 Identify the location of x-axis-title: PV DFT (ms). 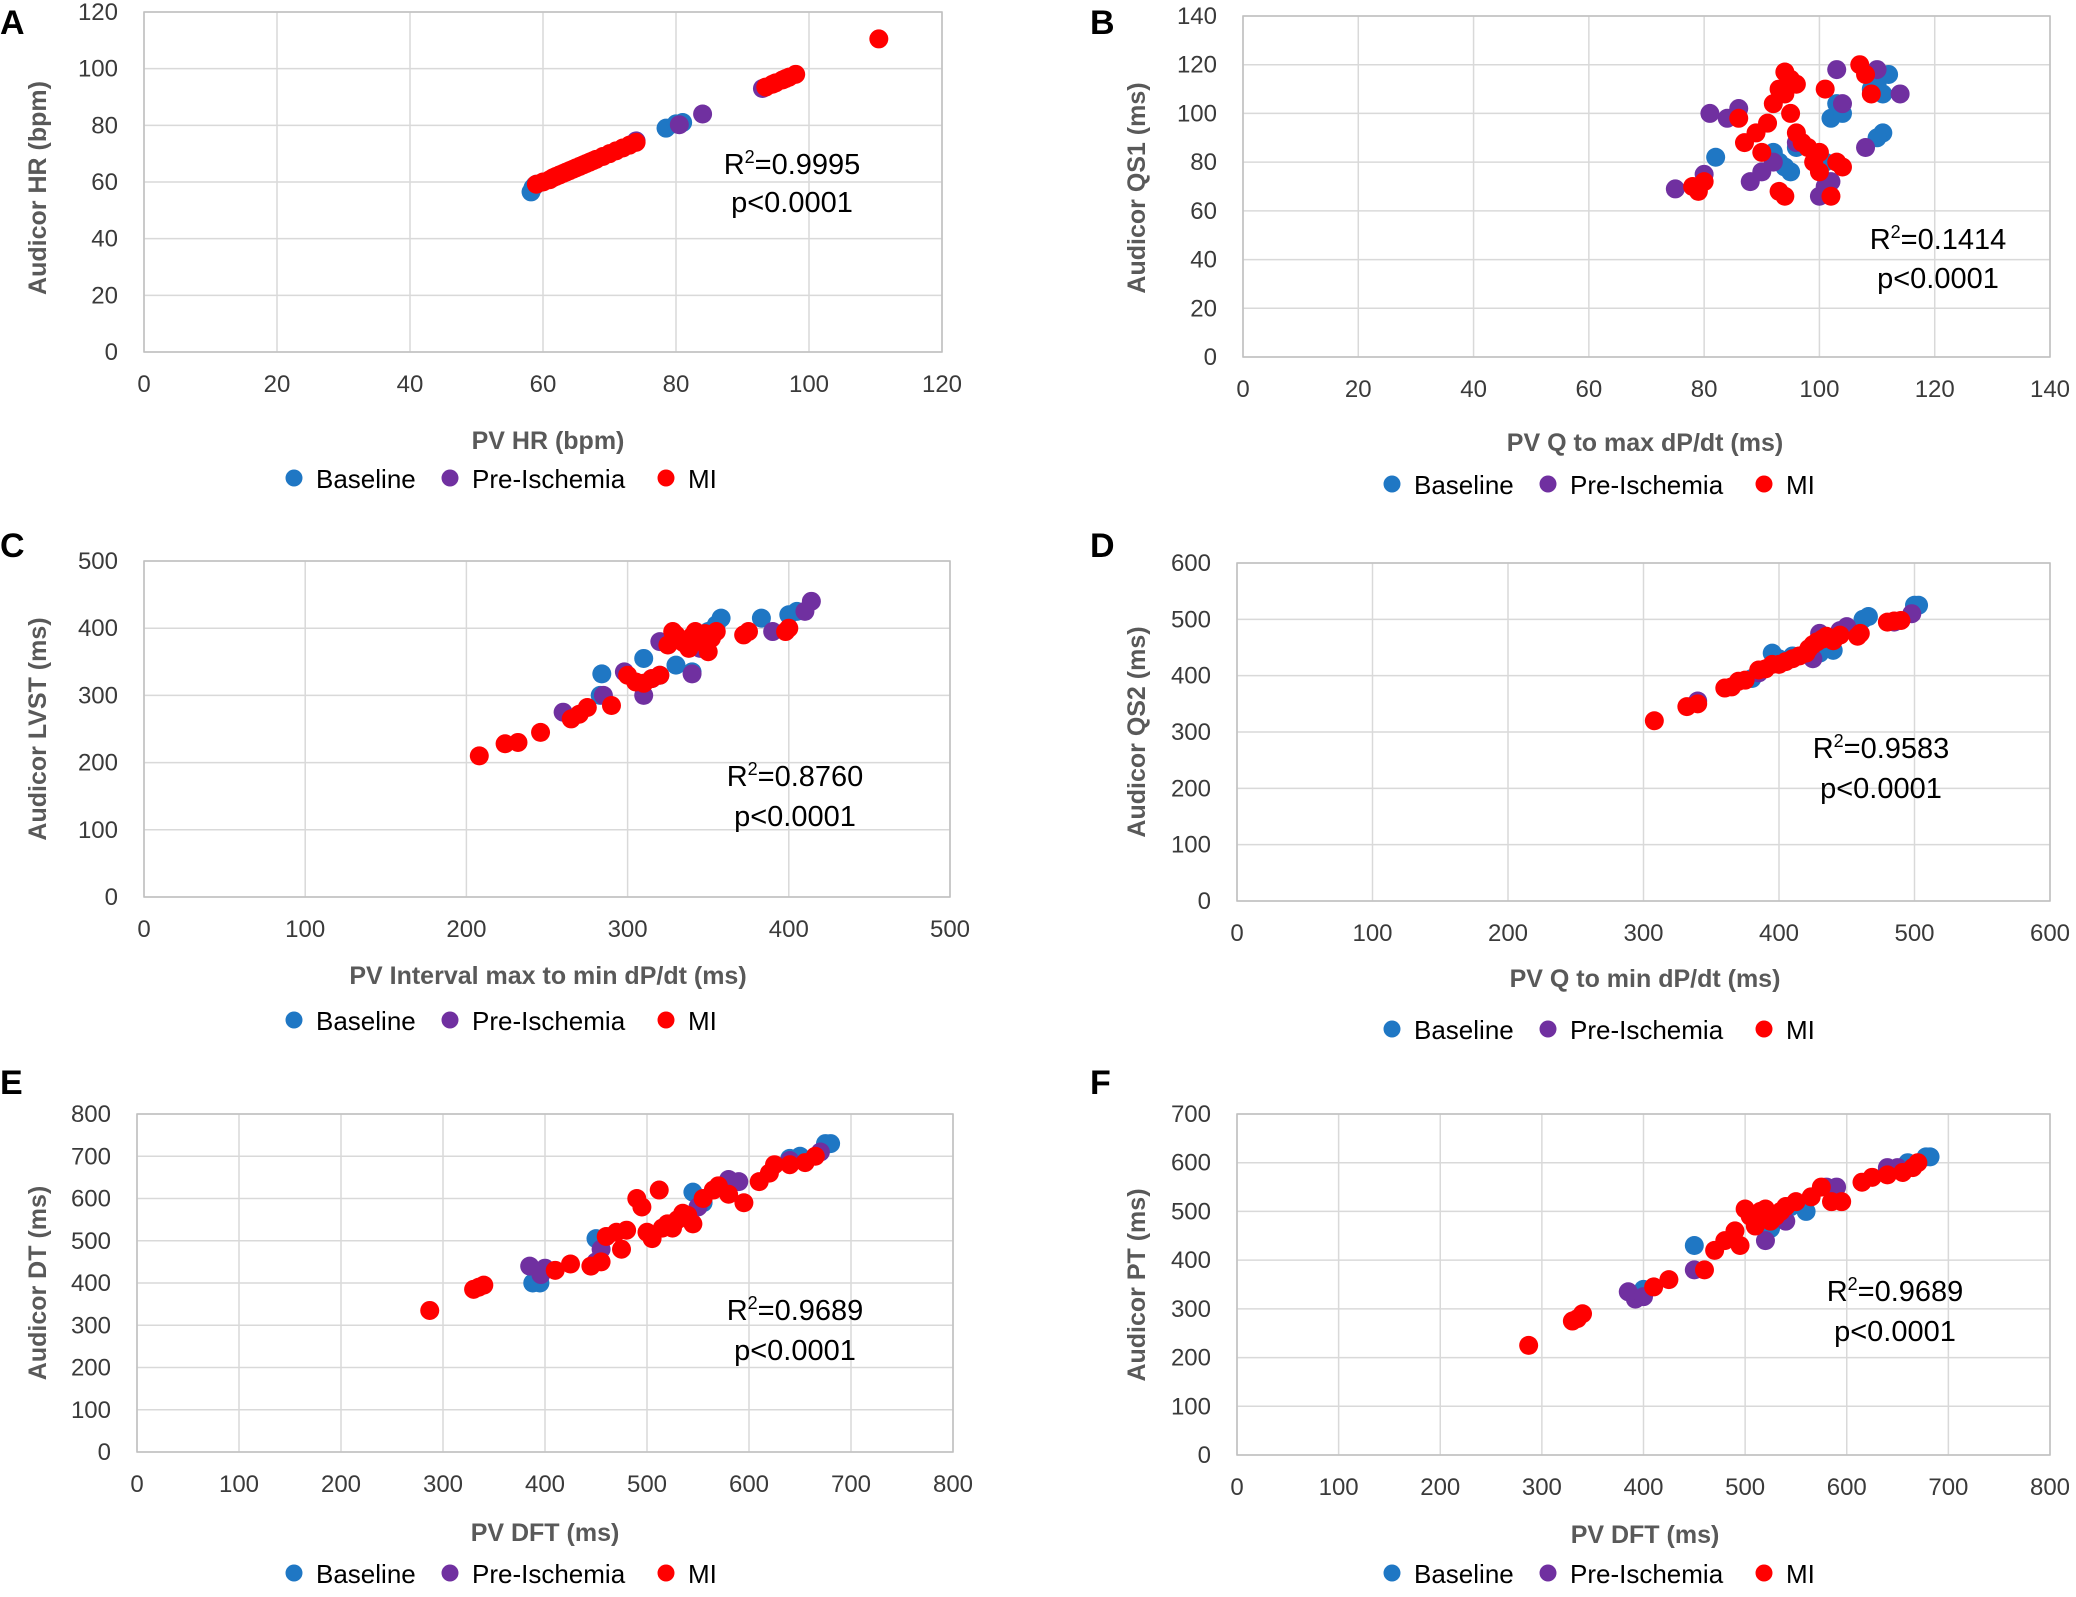
(1645, 1535).